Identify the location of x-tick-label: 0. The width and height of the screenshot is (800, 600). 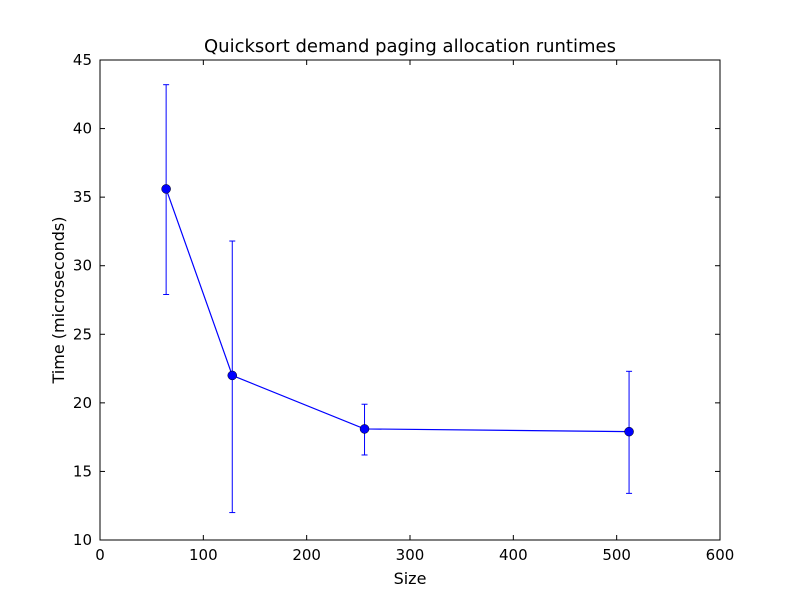
(100, 555).